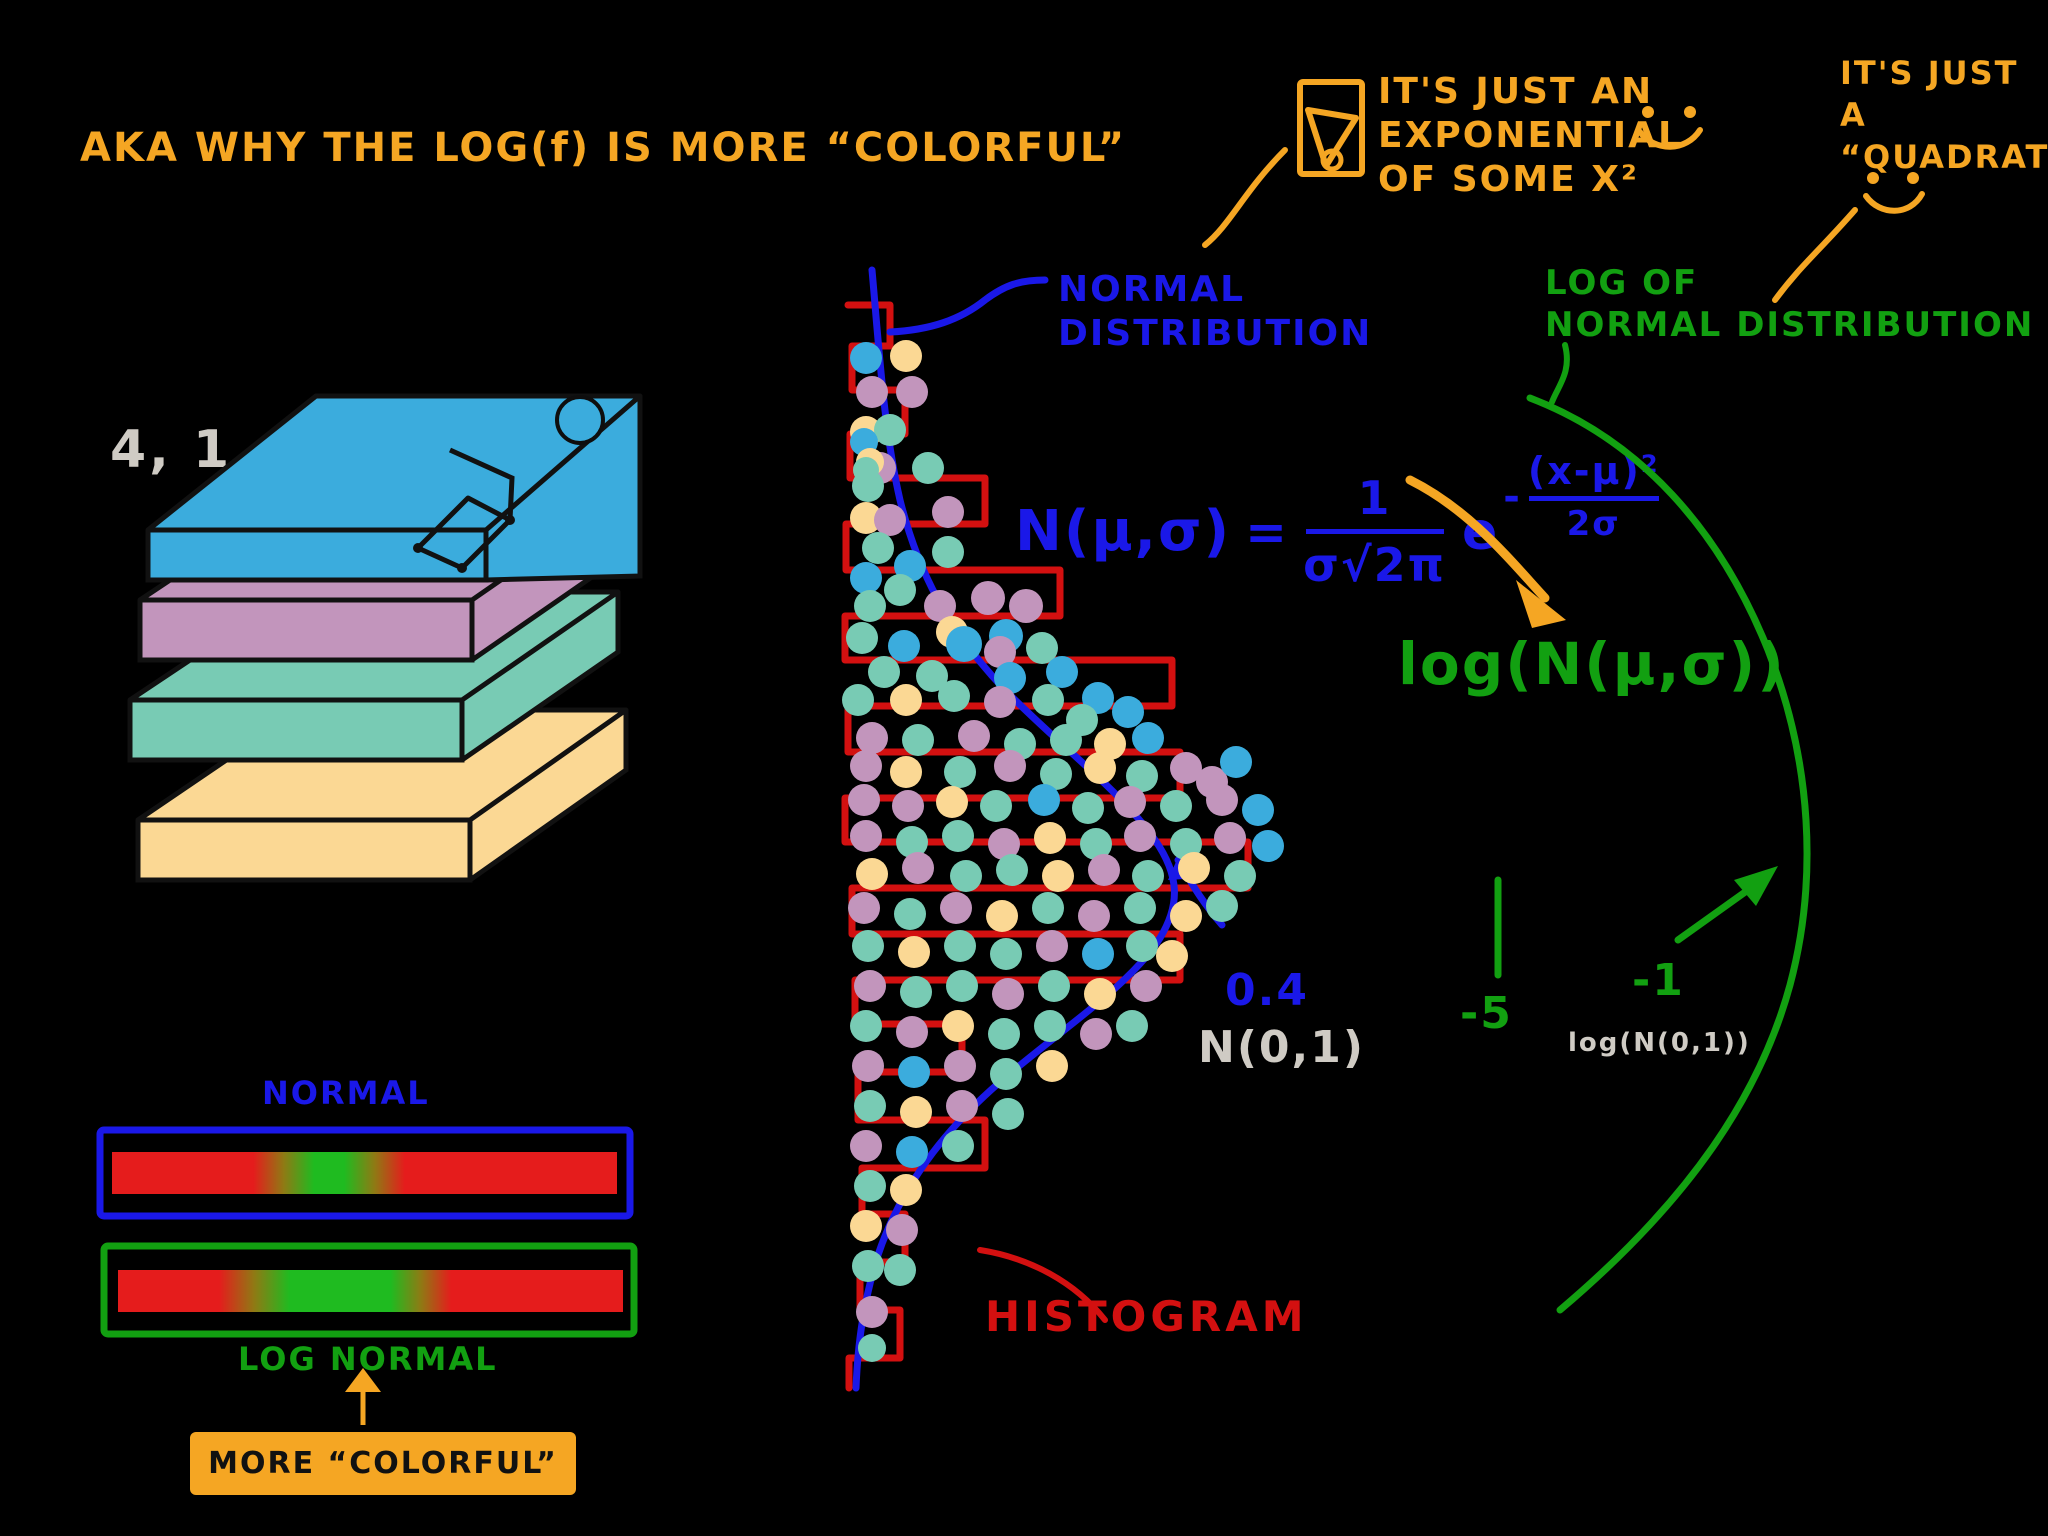 The image size is (2048, 1536). What do you see at coordinates (1267, 531) in the screenshot?
I see `formula-equals: =` at bounding box center [1267, 531].